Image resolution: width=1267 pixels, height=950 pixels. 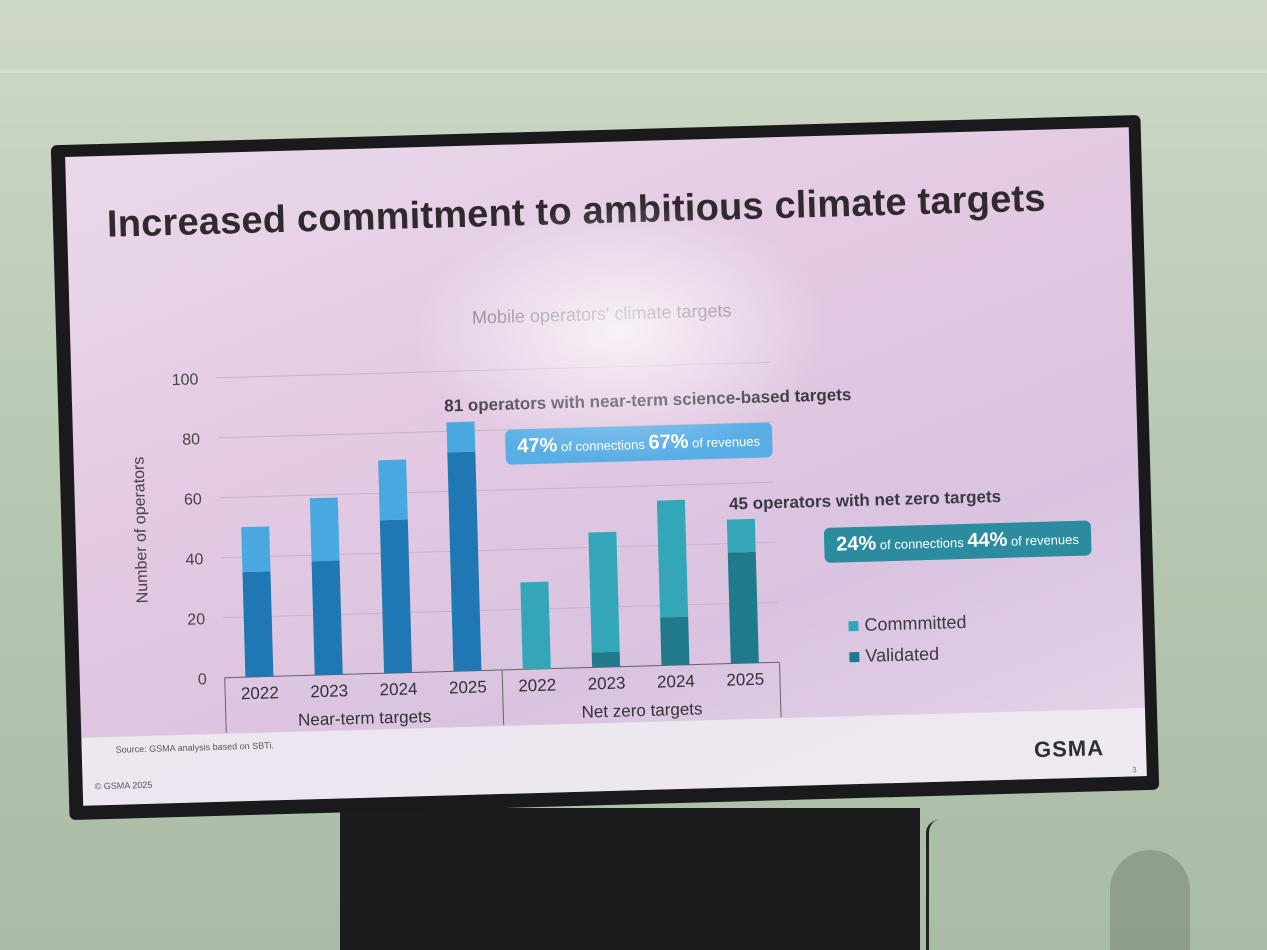 What do you see at coordinates (123, 785) in the screenshot?
I see `copyright: © GSMA 2025` at bounding box center [123, 785].